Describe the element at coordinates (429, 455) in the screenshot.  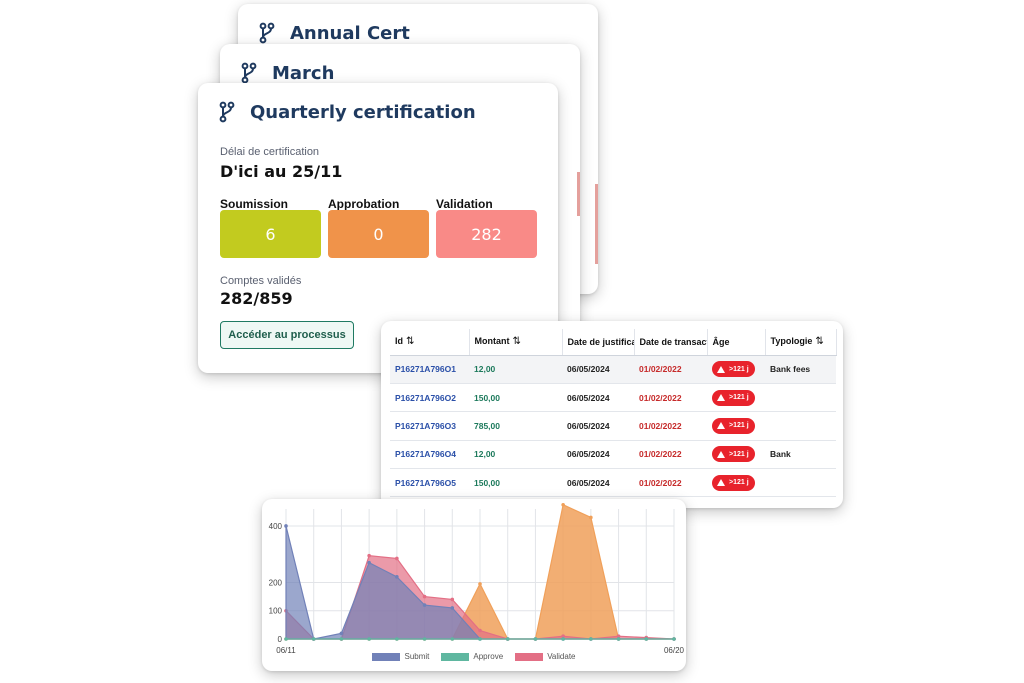
I see `row-id: P16271A796O4` at that location.